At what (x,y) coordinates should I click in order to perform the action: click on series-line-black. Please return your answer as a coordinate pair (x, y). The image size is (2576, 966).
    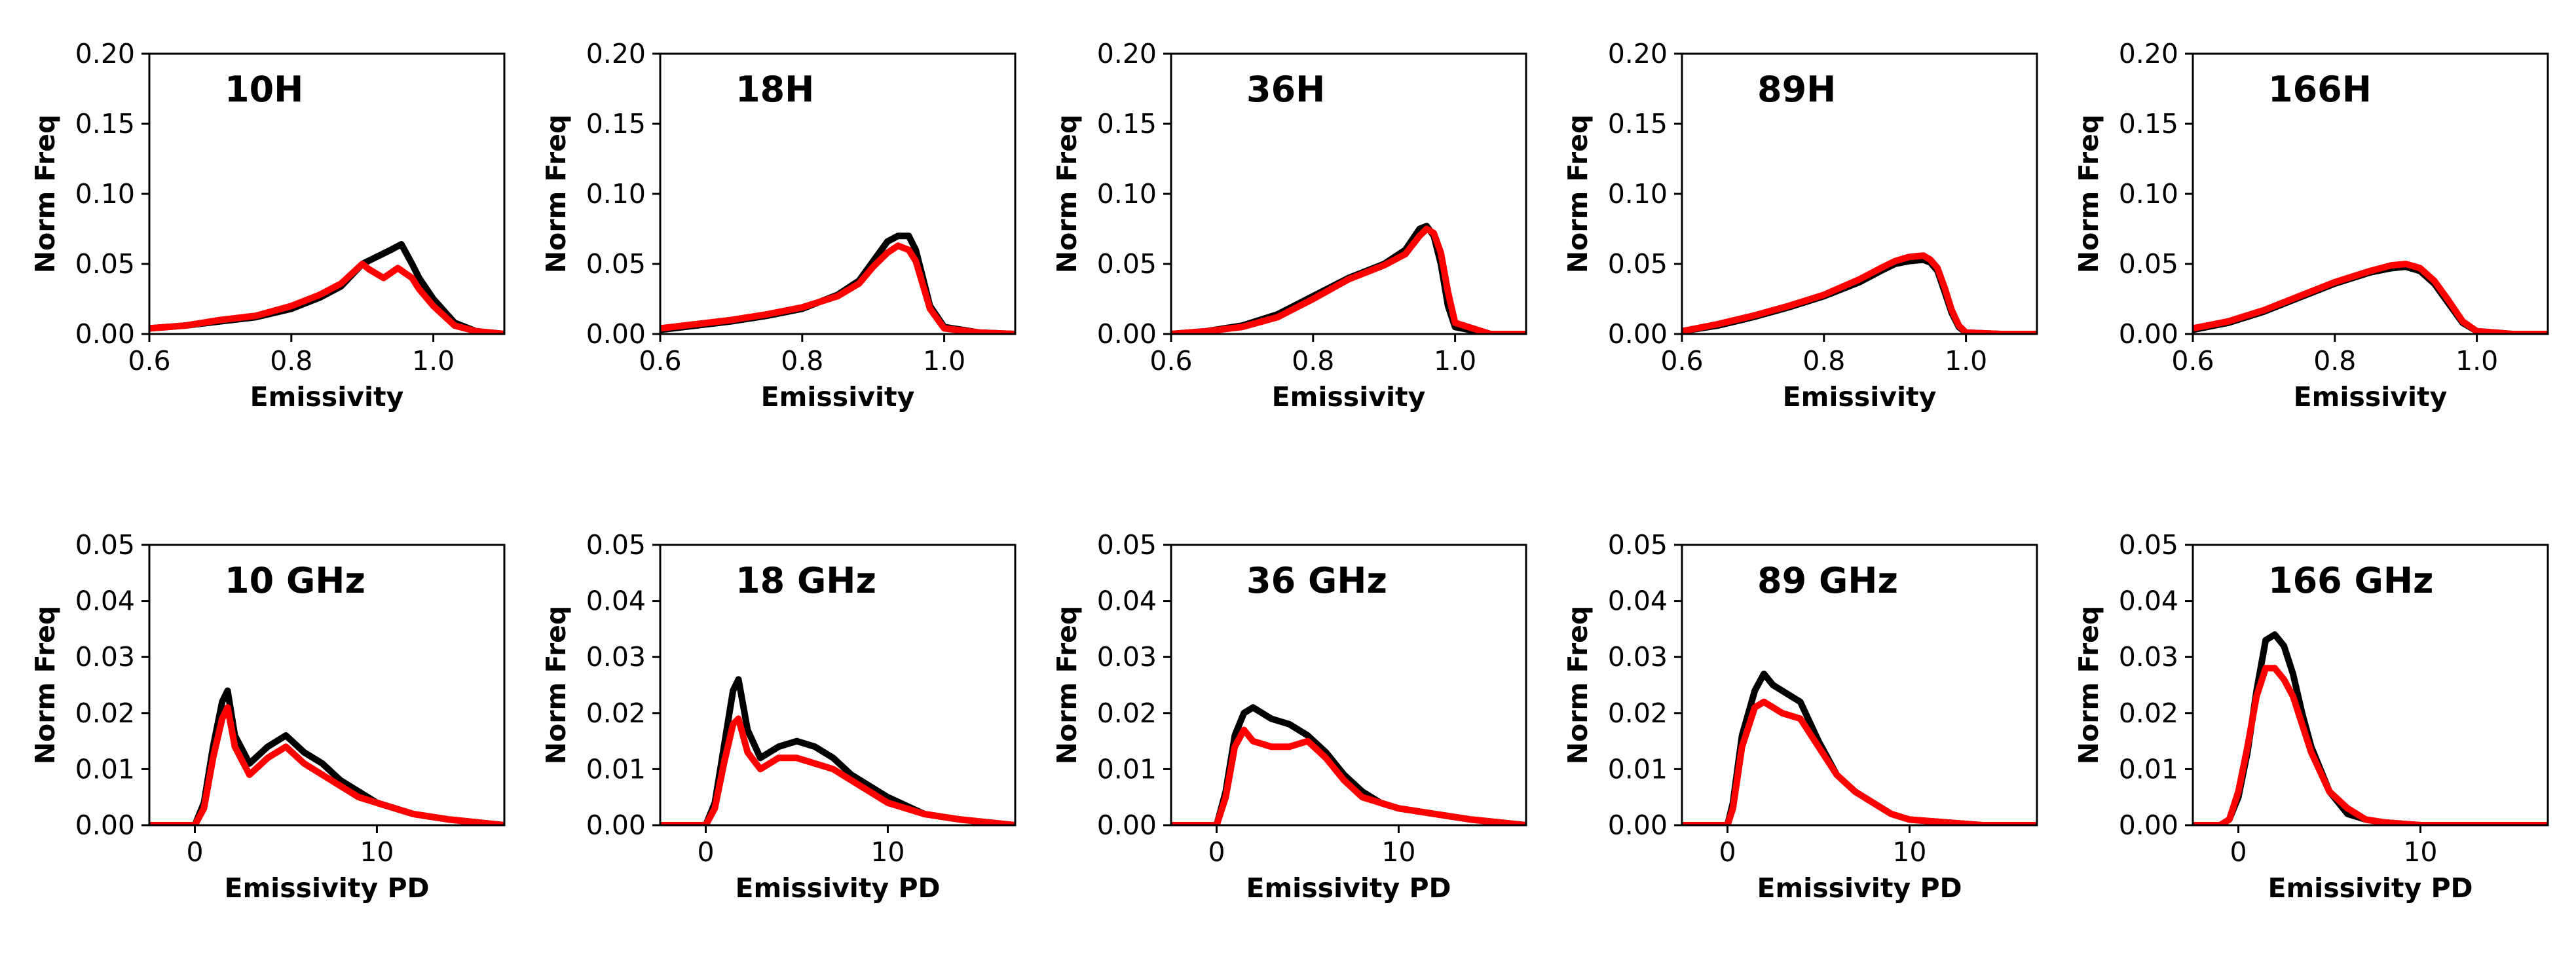
    Looking at the image, I should click on (2370, 298).